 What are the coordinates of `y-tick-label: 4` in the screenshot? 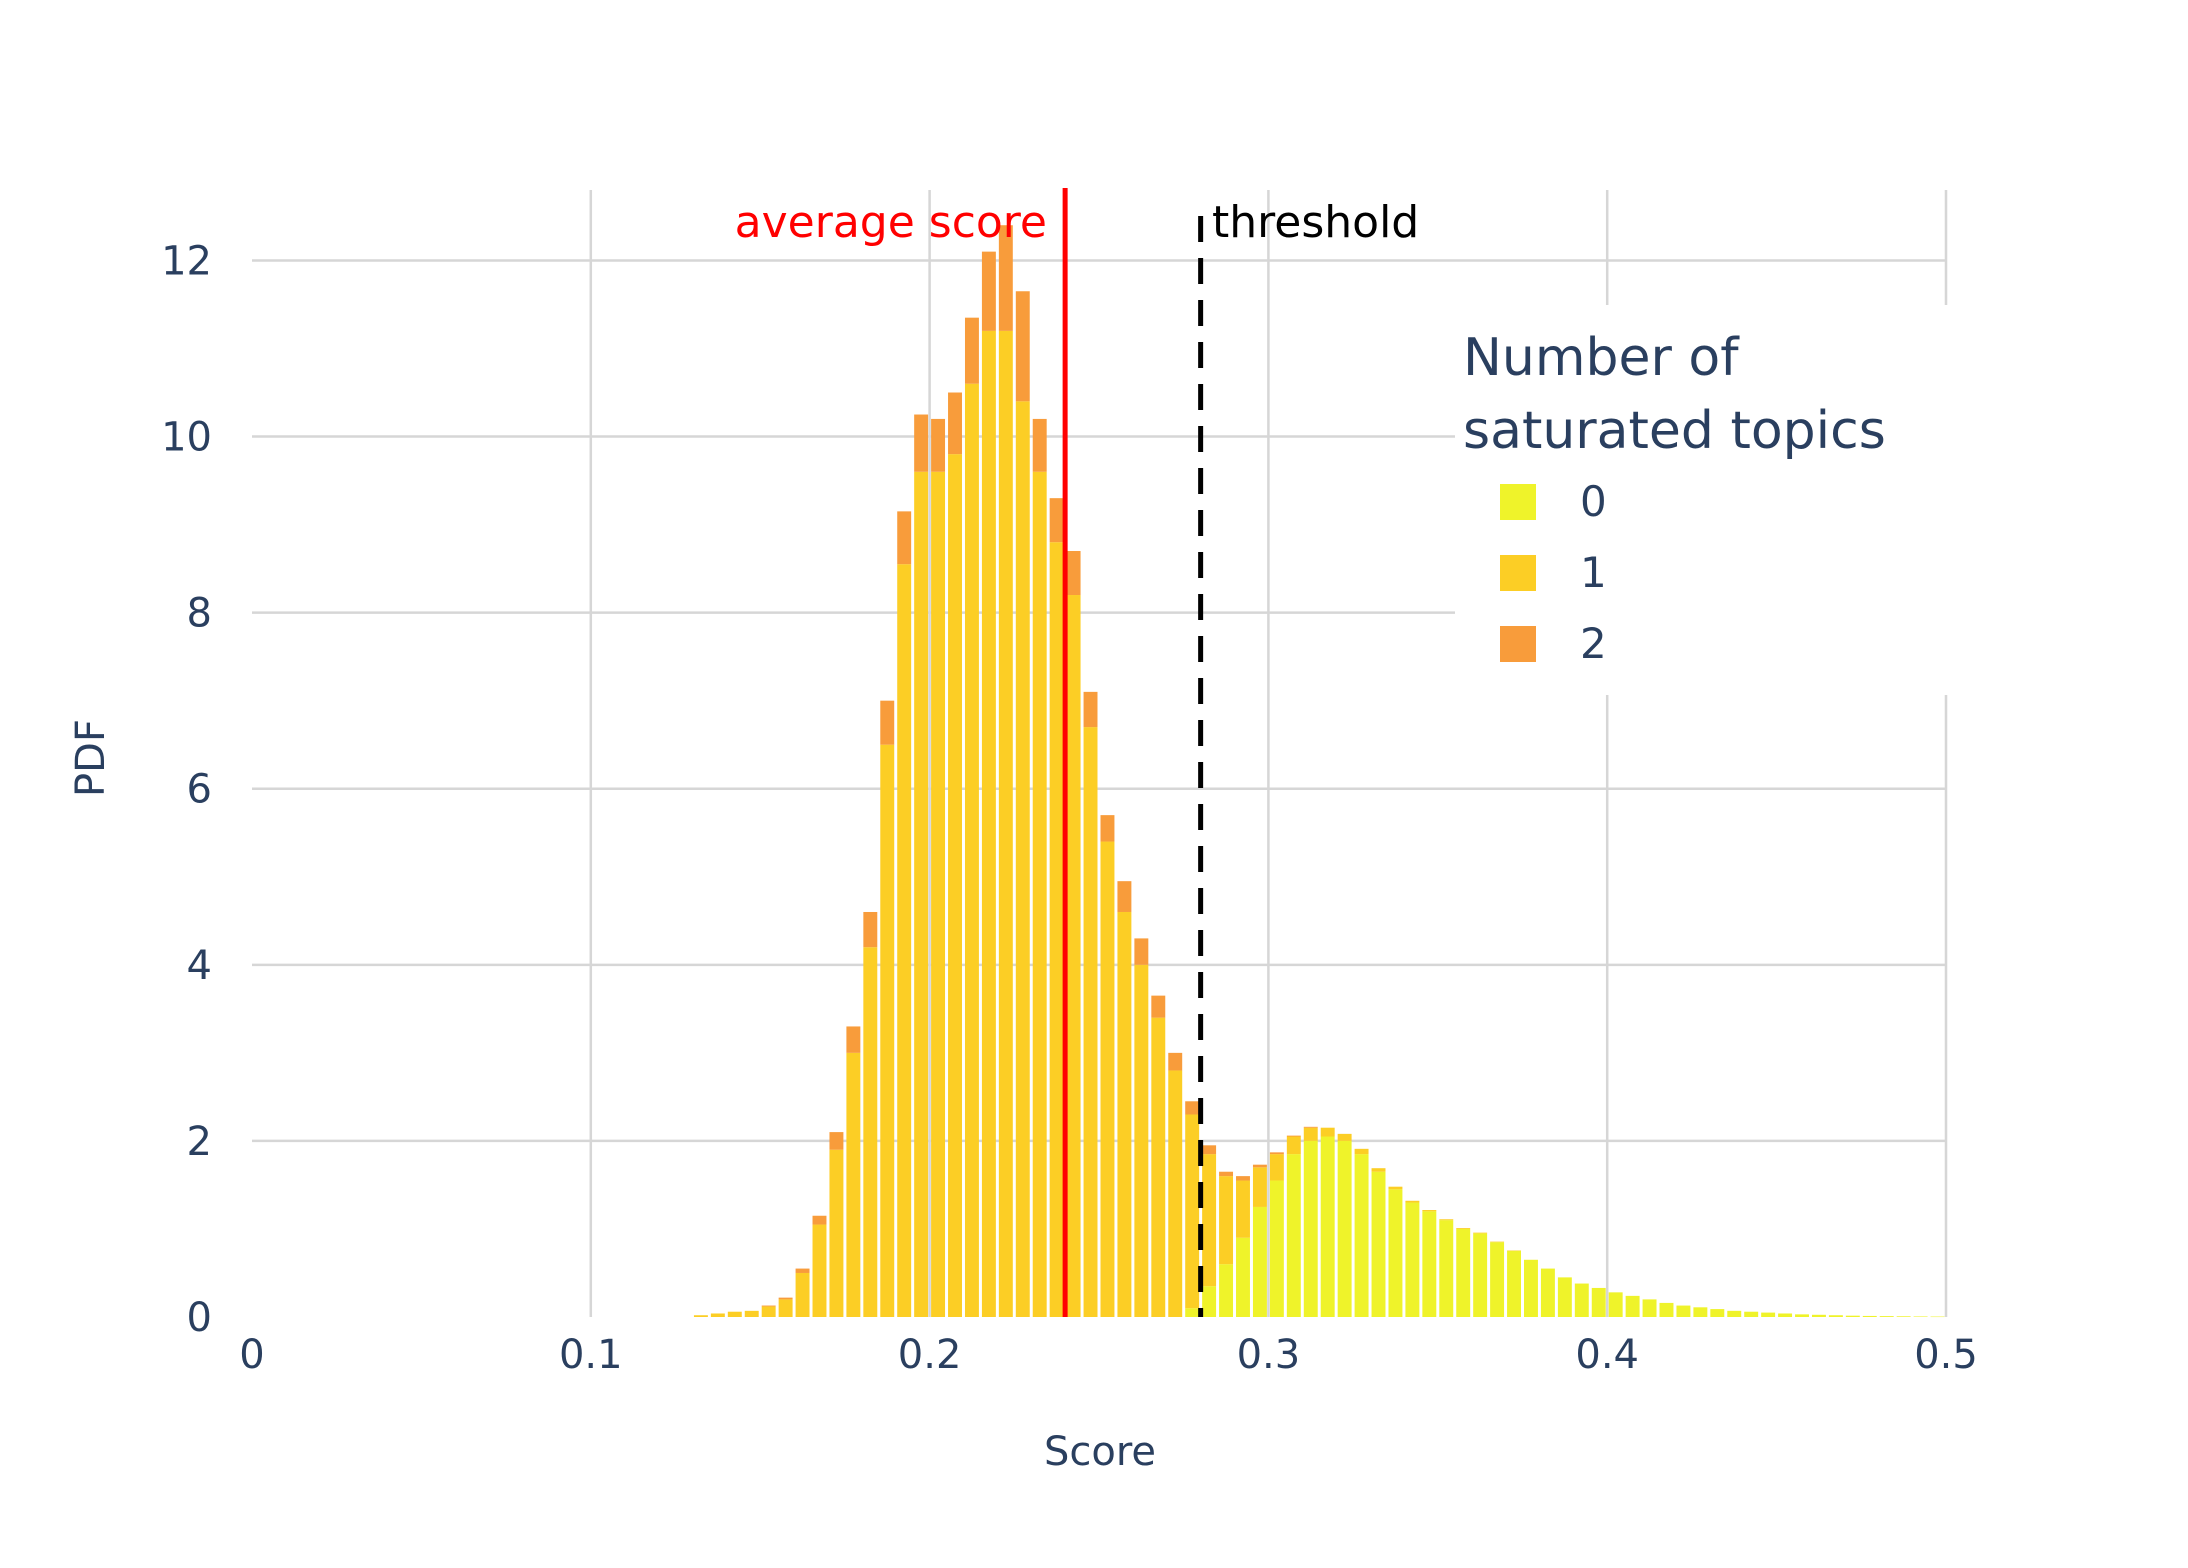 It's located at (199, 966).